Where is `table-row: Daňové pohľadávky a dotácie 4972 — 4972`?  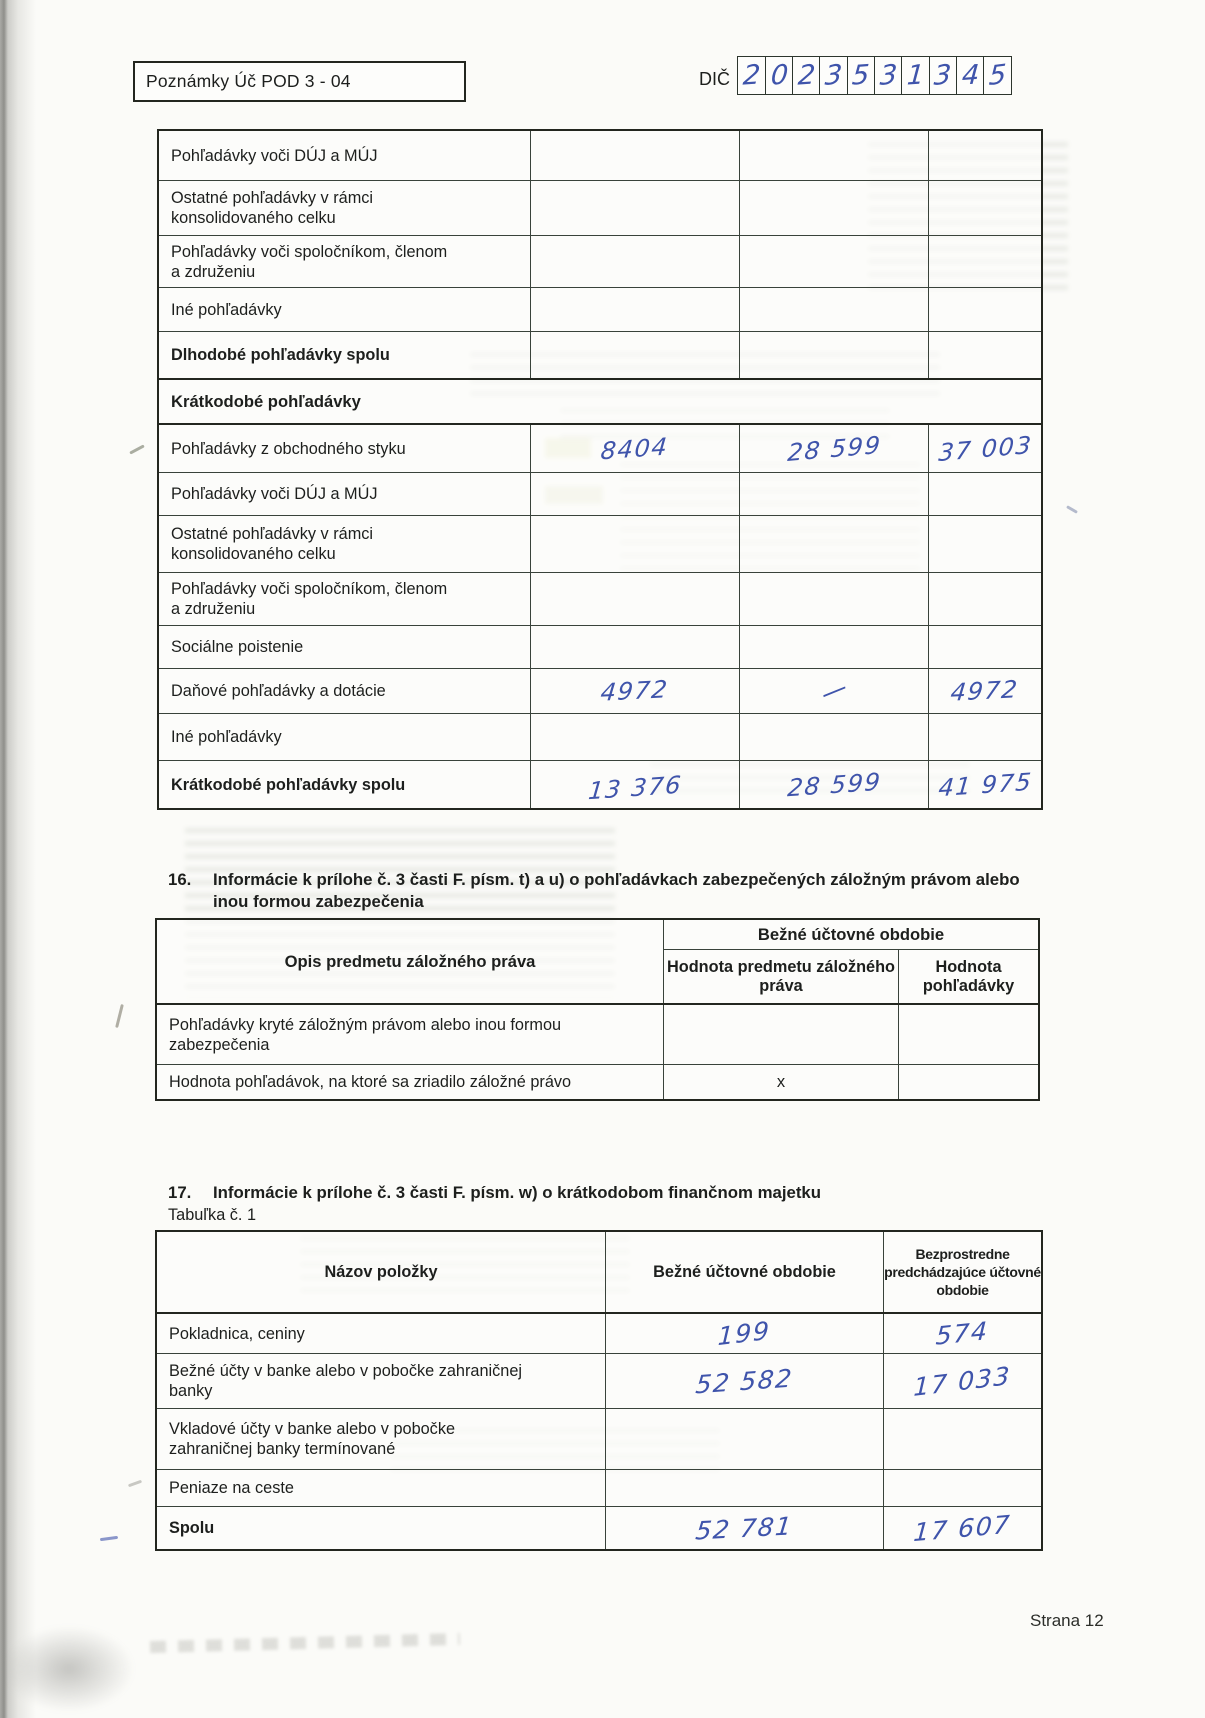 table-row: Daňové pohľadávky a dotácie 4972 — 4972 is located at coordinates (600, 691).